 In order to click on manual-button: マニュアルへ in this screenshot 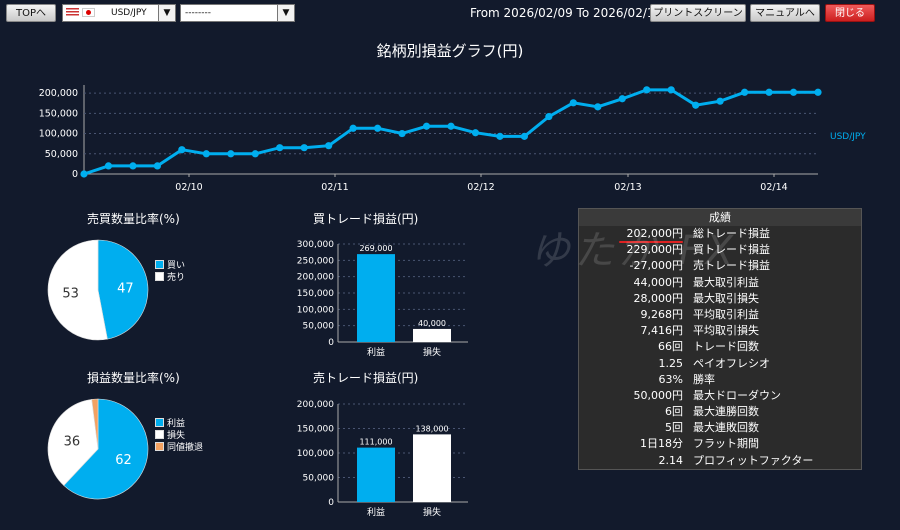, I will do `click(785, 13)`.